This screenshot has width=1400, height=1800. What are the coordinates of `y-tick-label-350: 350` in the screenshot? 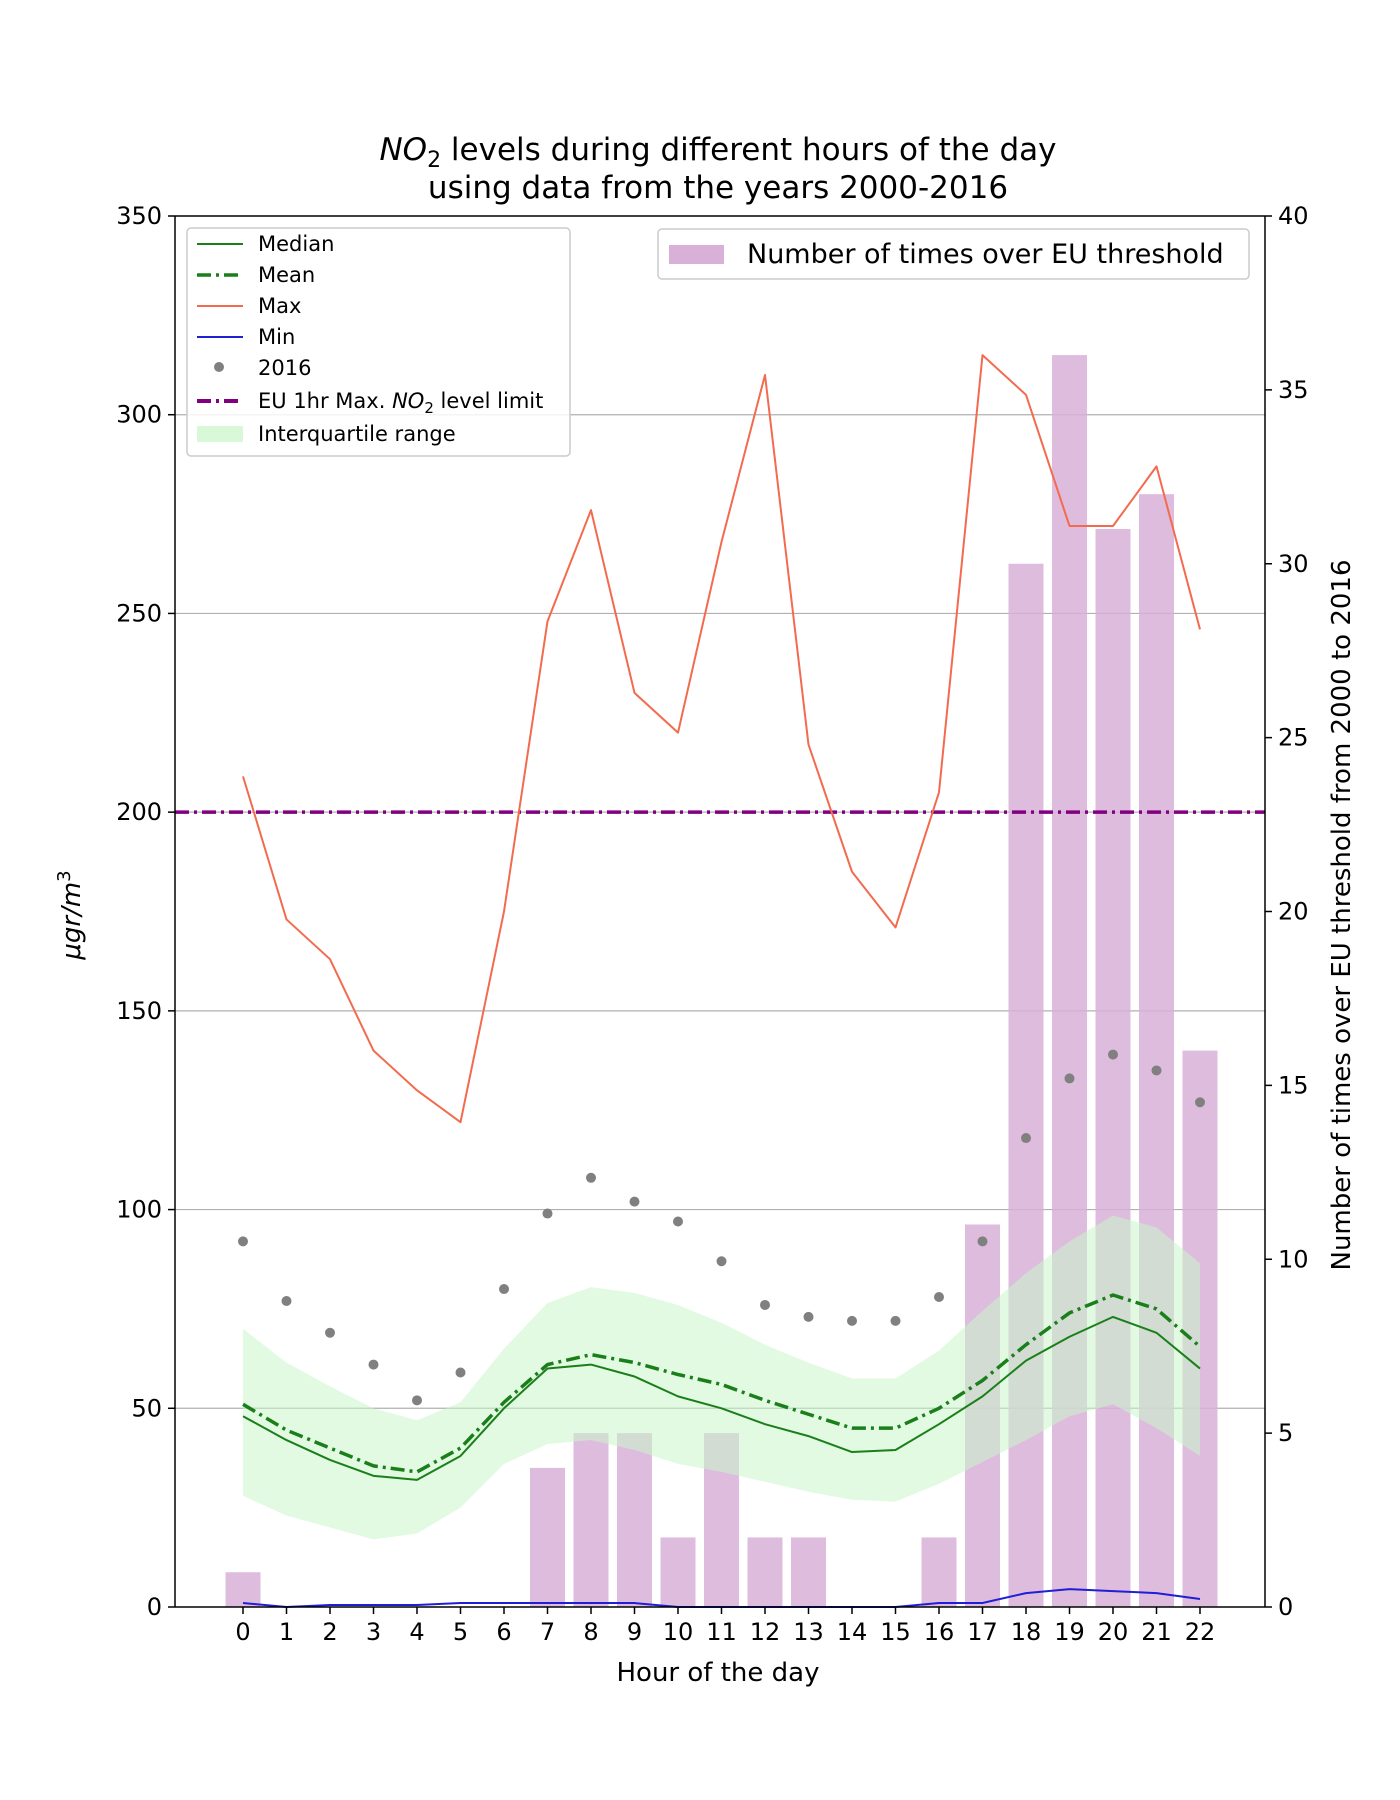 It's located at (139, 216).